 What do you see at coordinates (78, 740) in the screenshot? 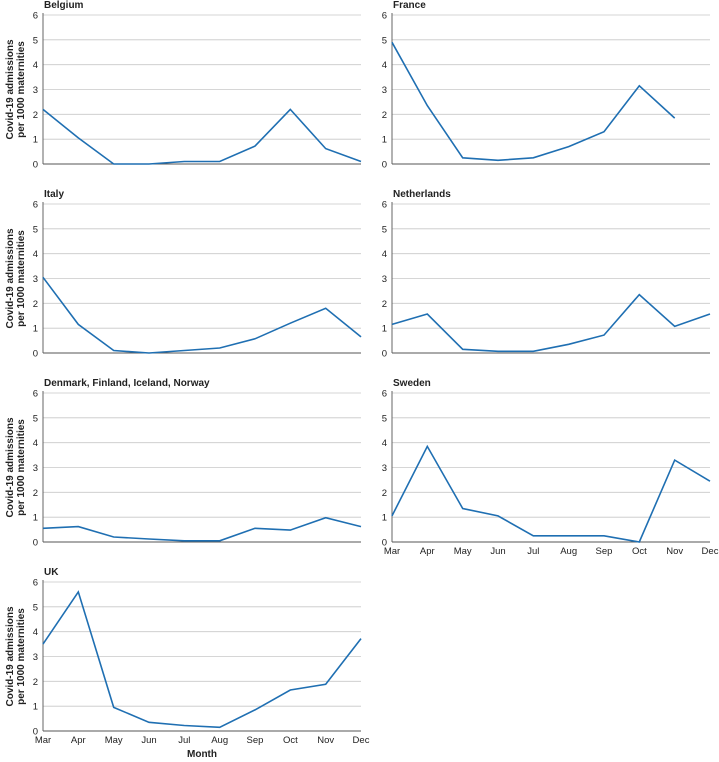
I see `x-tick-label: Apr` at bounding box center [78, 740].